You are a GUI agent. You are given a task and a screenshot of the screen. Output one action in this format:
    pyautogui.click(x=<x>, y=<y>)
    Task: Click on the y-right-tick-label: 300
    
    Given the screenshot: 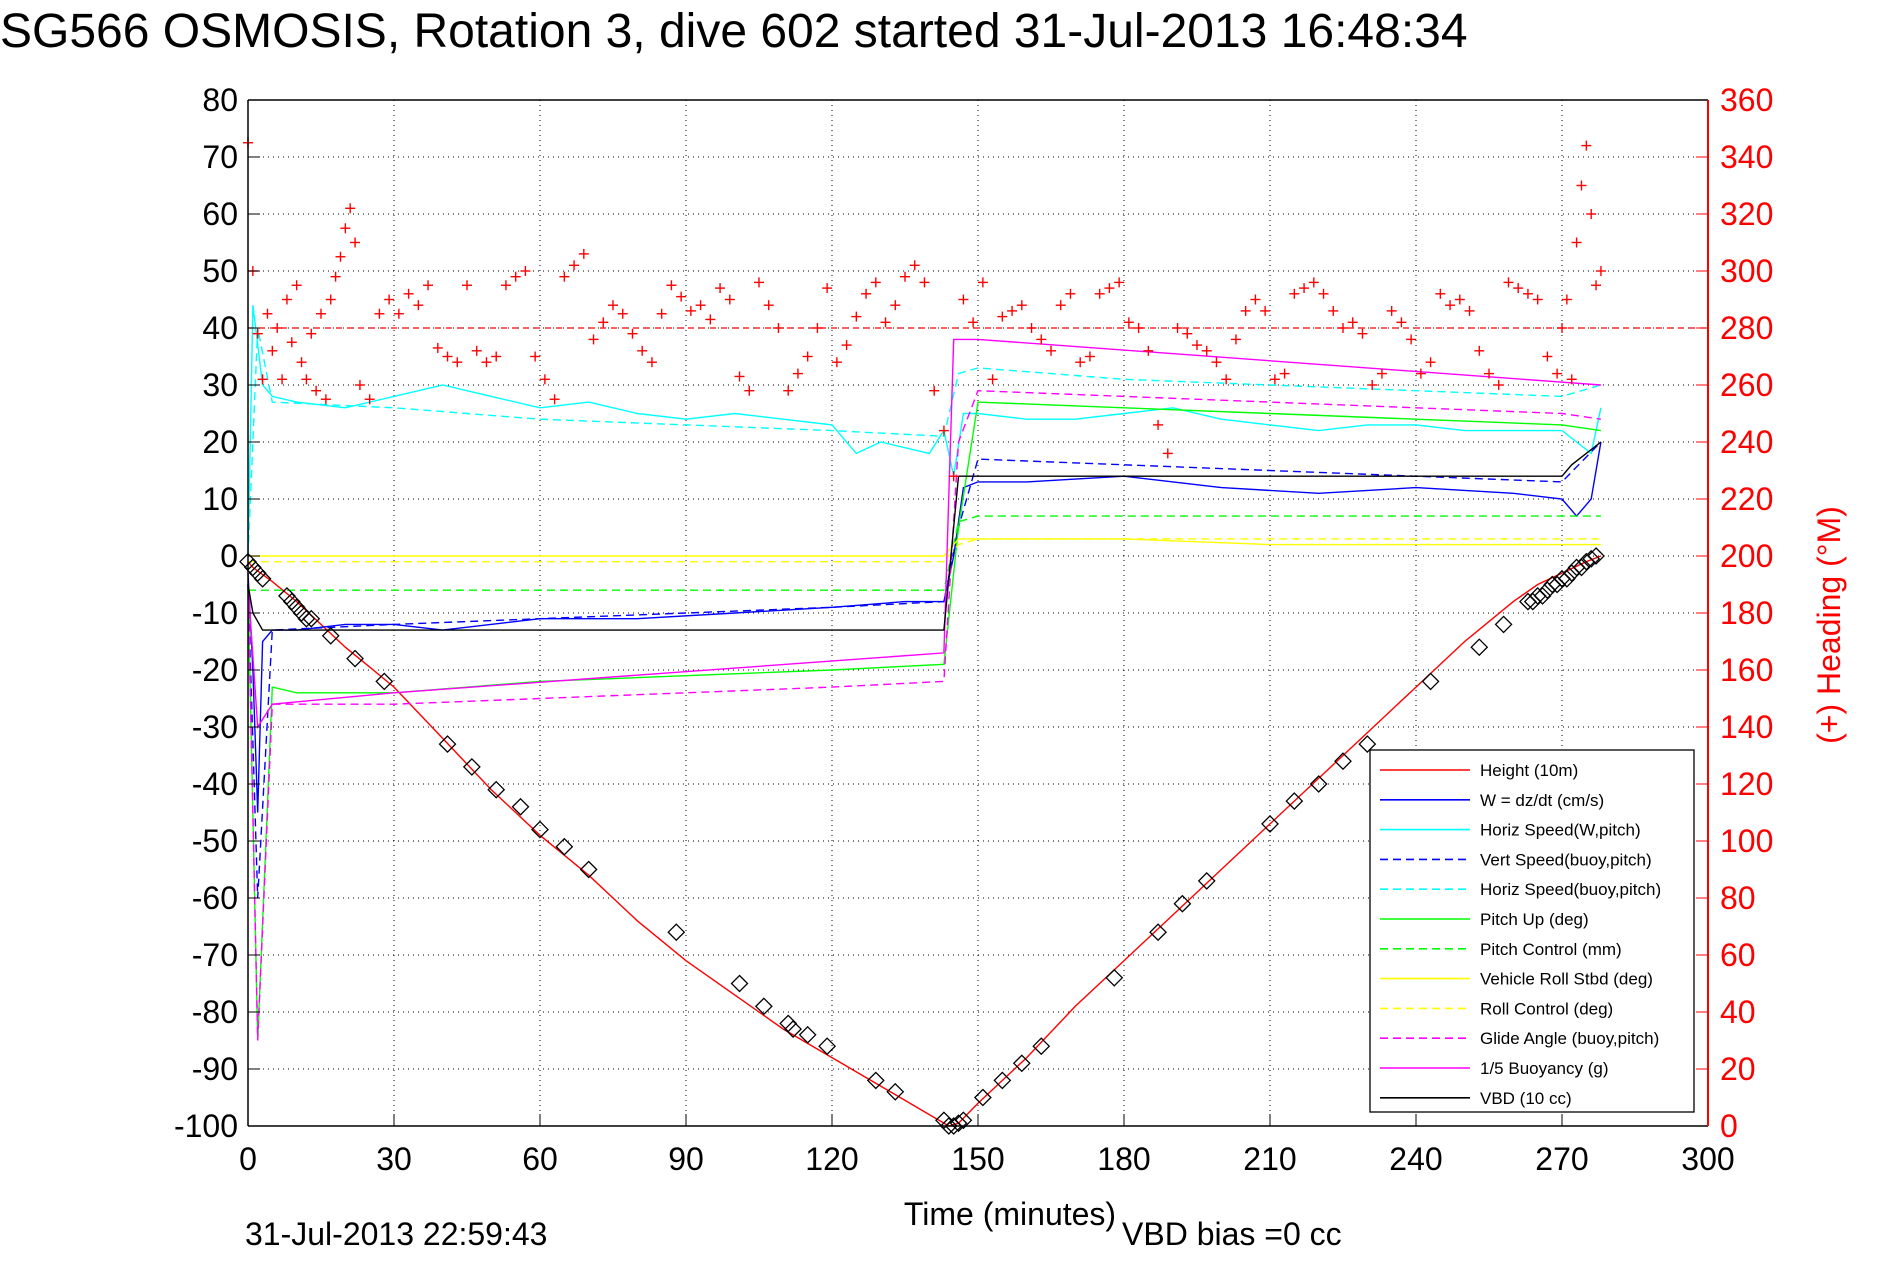 What is the action you would take?
    pyautogui.click(x=1746, y=271)
    